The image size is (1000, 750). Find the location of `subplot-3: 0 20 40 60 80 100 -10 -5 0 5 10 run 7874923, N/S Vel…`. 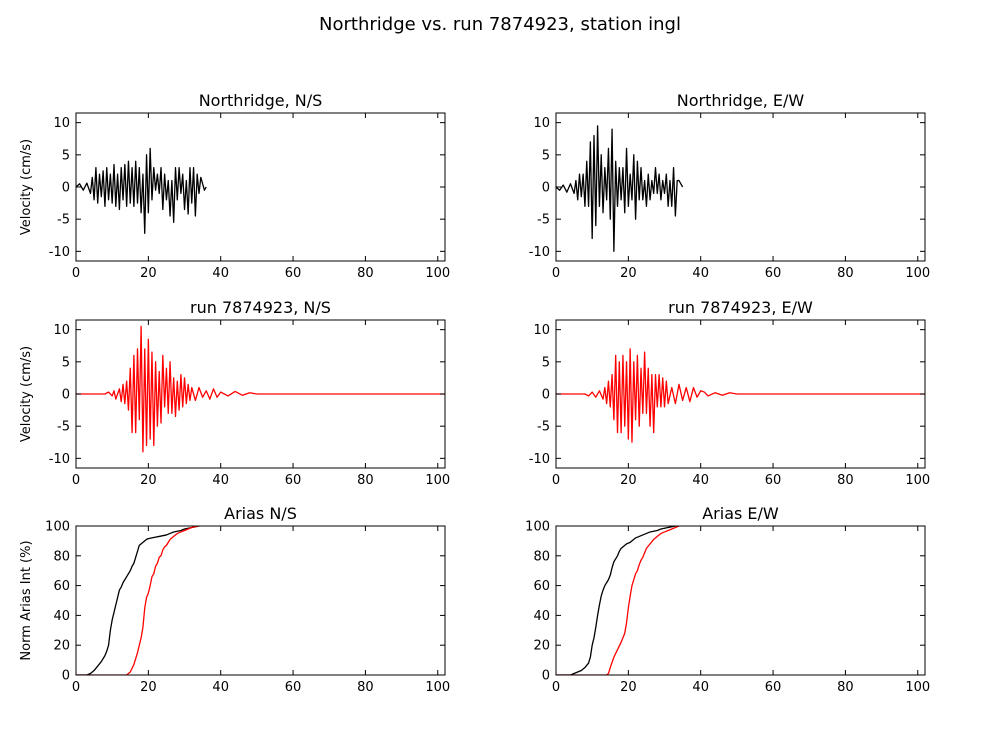

subplot-3: 0 20 40 60 80 100 -10 -5 0 5 10 run 7874923, N/S Vel… is located at coordinates (234, 393).